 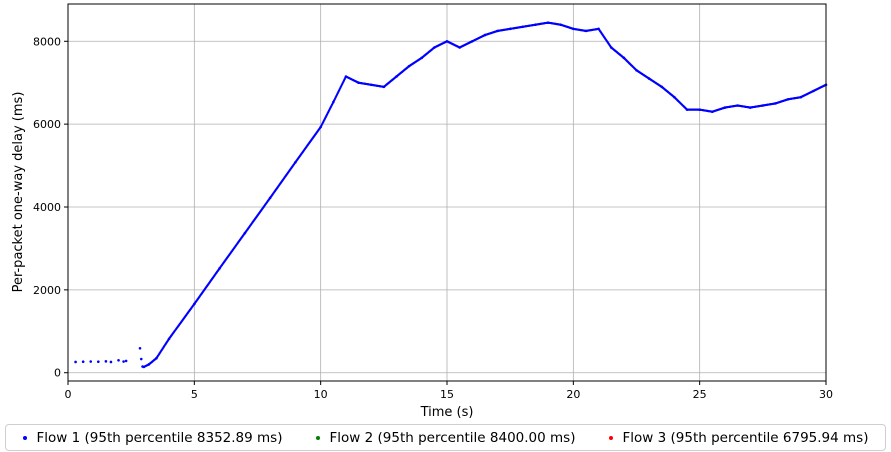 I want to click on legend-item-flow1: Flow 1 (95th percentile 8352.89 ms), so click(x=152, y=437).